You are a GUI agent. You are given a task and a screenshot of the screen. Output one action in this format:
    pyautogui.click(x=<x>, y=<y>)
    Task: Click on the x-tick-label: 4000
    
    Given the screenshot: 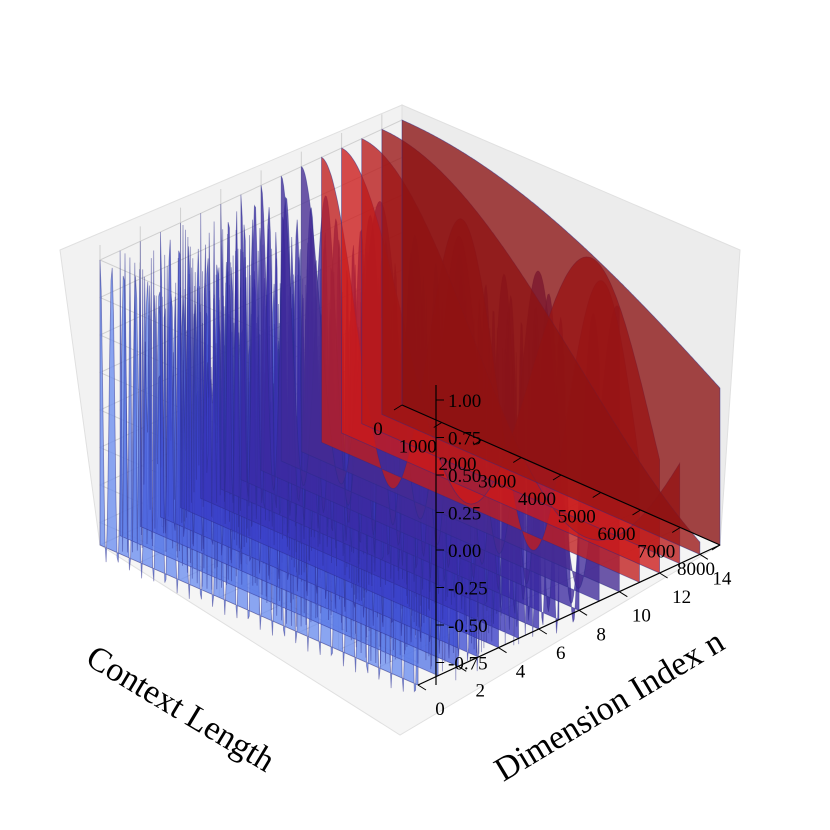 What is the action you would take?
    pyautogui.click(x=537, y=499)
    